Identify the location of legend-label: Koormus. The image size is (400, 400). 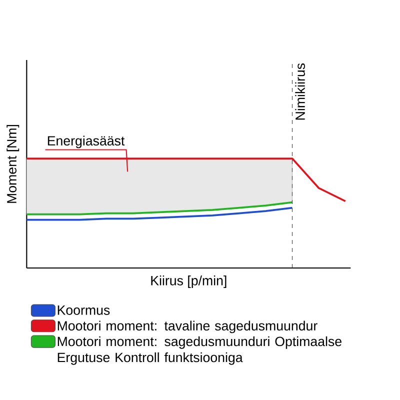
(84, 310).